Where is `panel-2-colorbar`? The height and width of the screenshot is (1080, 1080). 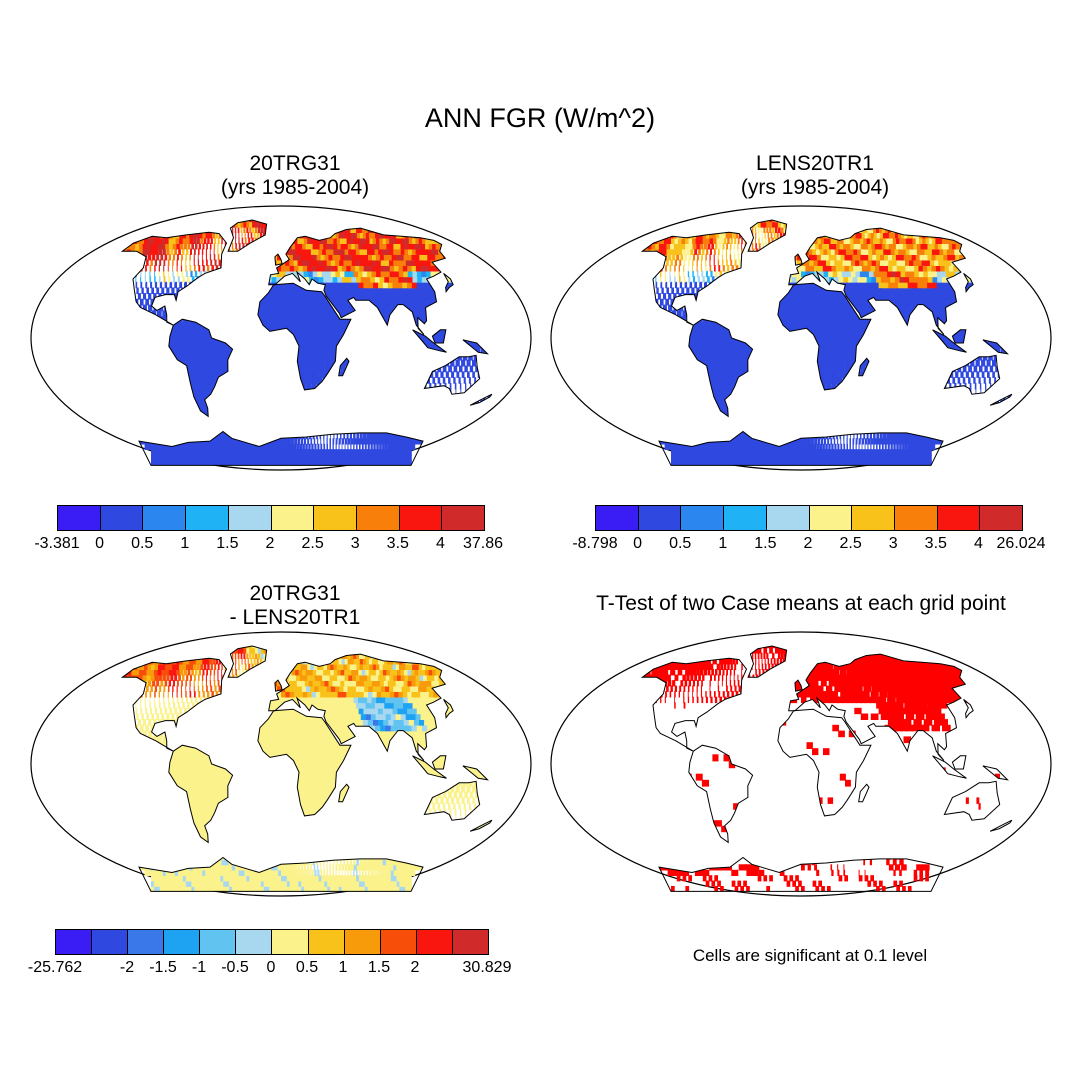
panel-2-colorbar is located at coordinates (809, 518).